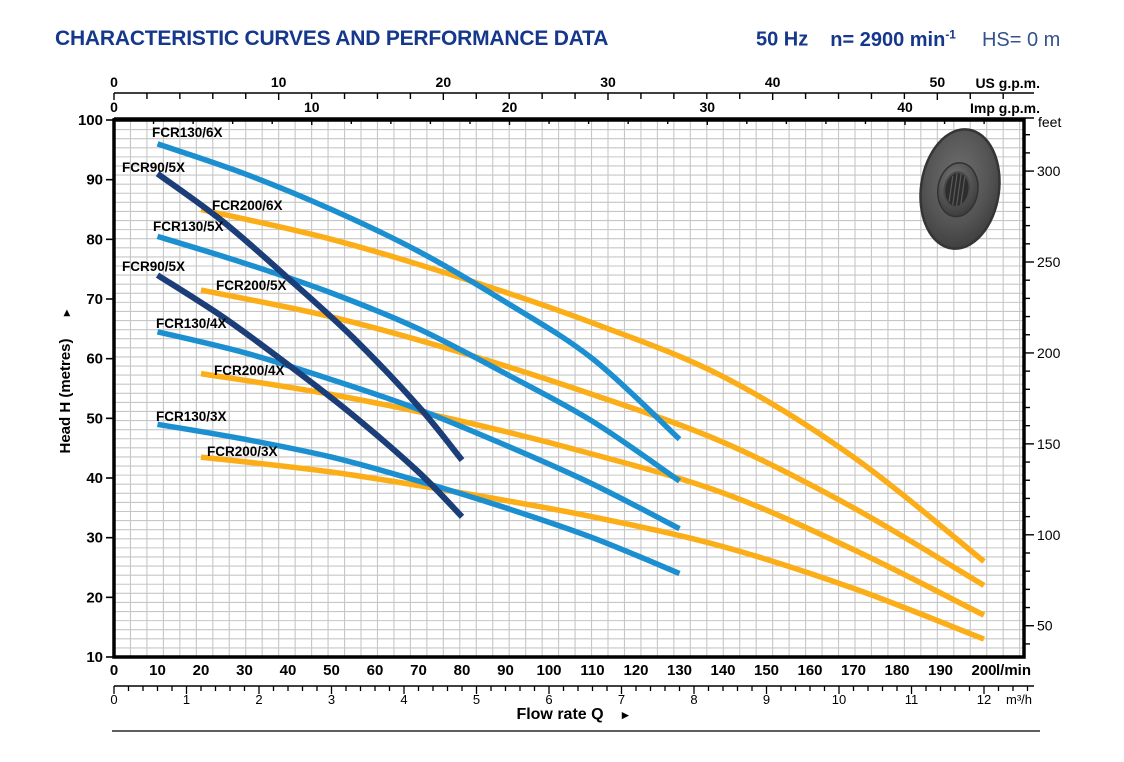  What do you see at coordinates (1049, 353) in the screenshot?
I see `feet-tick-label: 200` at bounding box center [1049, 353].